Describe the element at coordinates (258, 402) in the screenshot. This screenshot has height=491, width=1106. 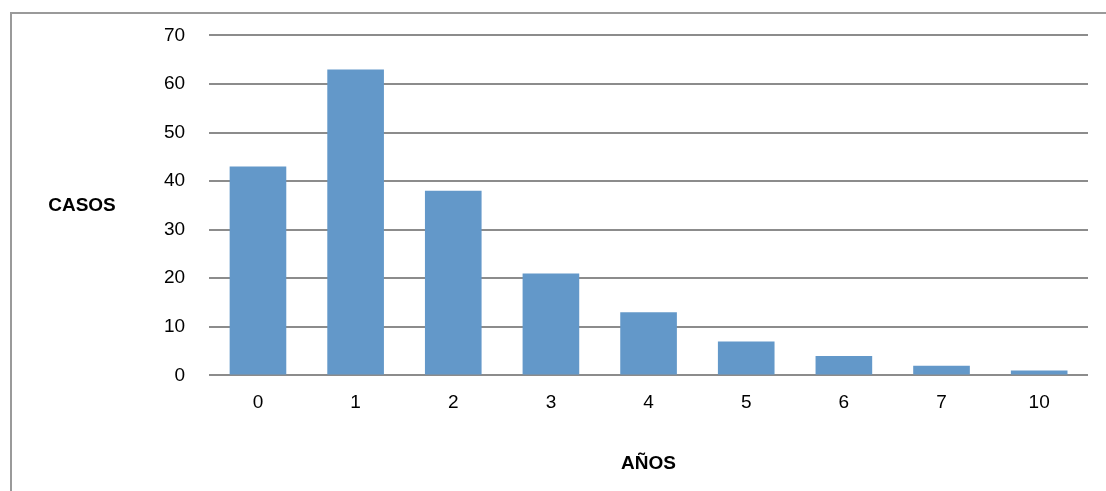
I see `x-tick-label: 0` at that location.